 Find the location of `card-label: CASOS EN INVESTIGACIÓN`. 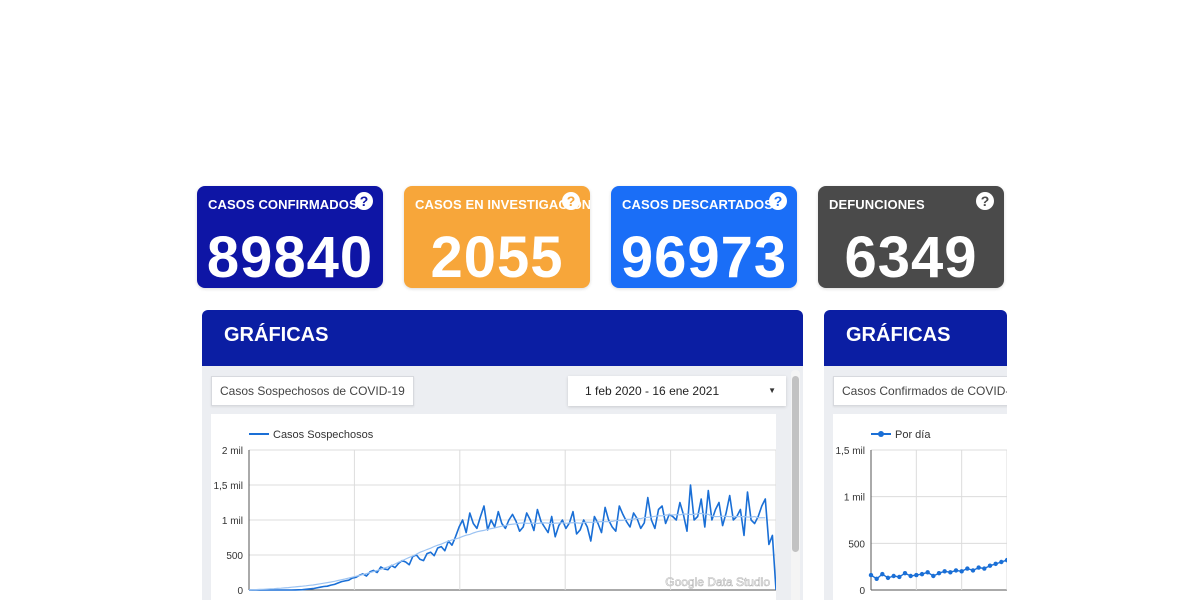

card-label: CASOS EN INVESTIGACIÓN is located at coordinates (502, 204).